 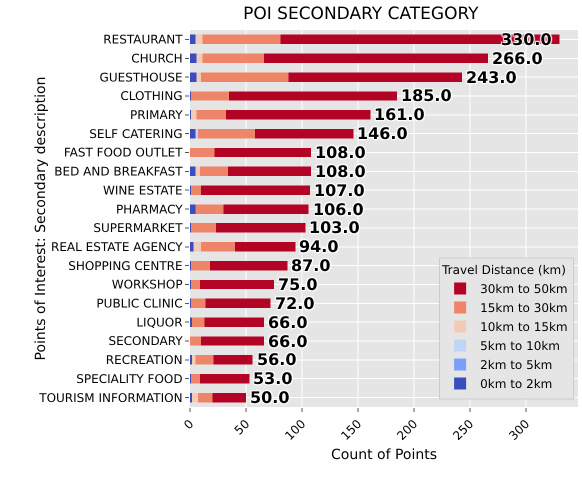 I want to click on x-tick-label: 150, so click(x=351, y=429).